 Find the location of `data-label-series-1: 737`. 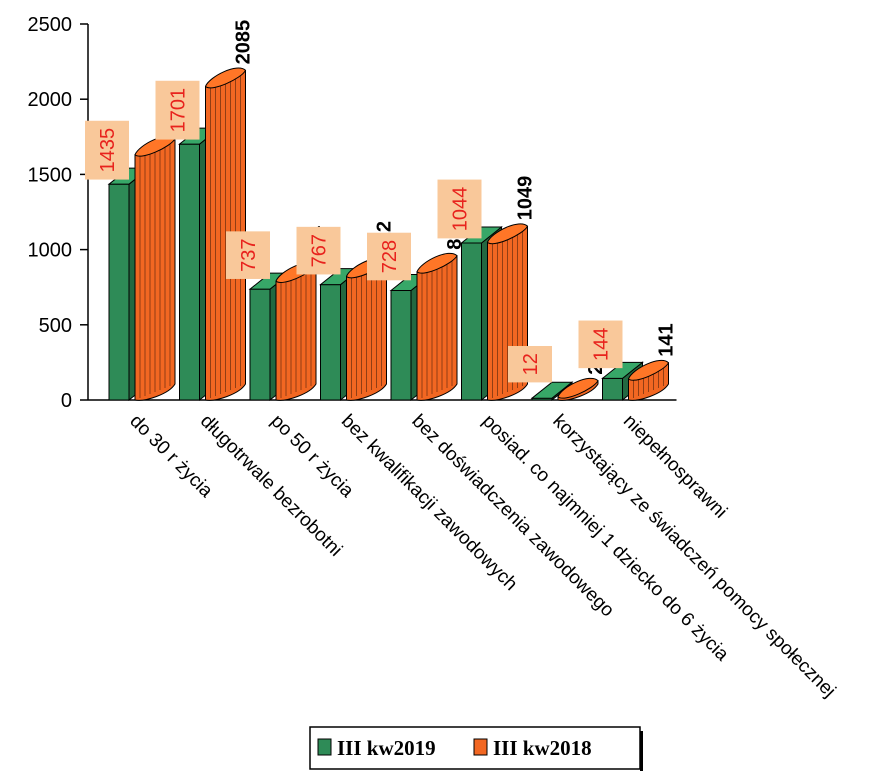

data-label-series-1: 737 is located at coordinates (248, 255).